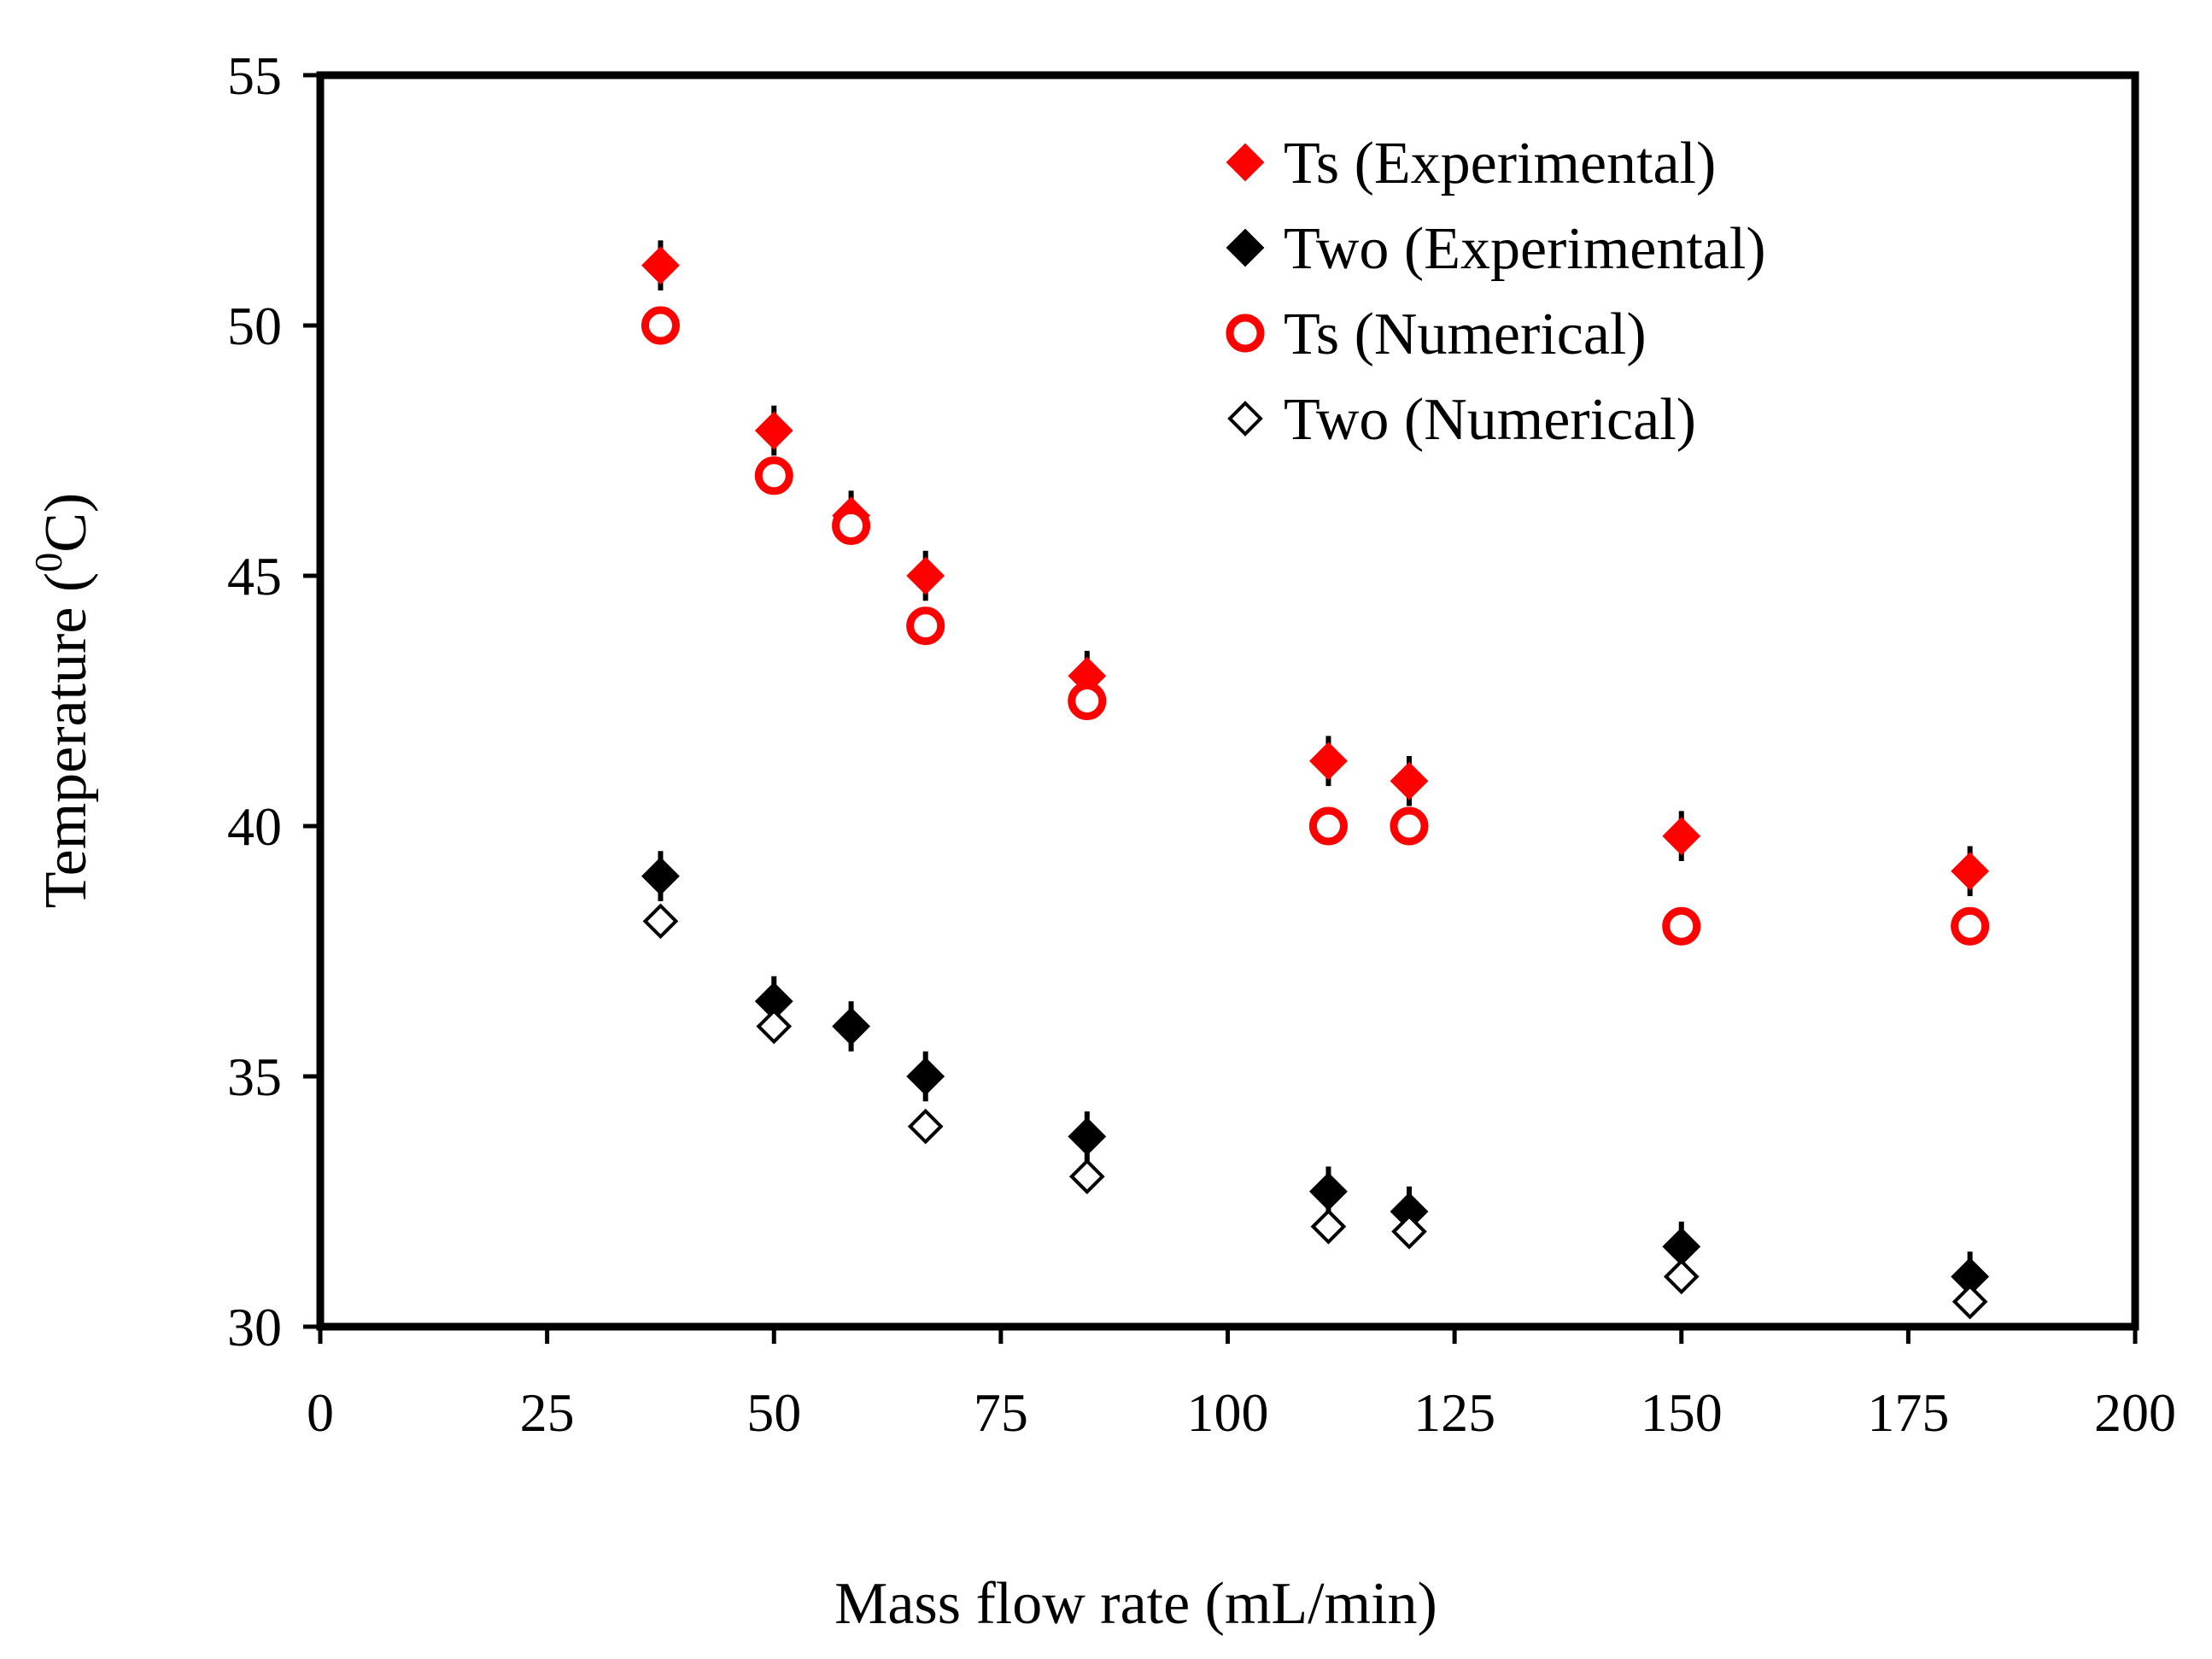 The height and width of the screenshot is (1659, 2212). I want to click on y-tick-label-3: 45, so click(255, 576).